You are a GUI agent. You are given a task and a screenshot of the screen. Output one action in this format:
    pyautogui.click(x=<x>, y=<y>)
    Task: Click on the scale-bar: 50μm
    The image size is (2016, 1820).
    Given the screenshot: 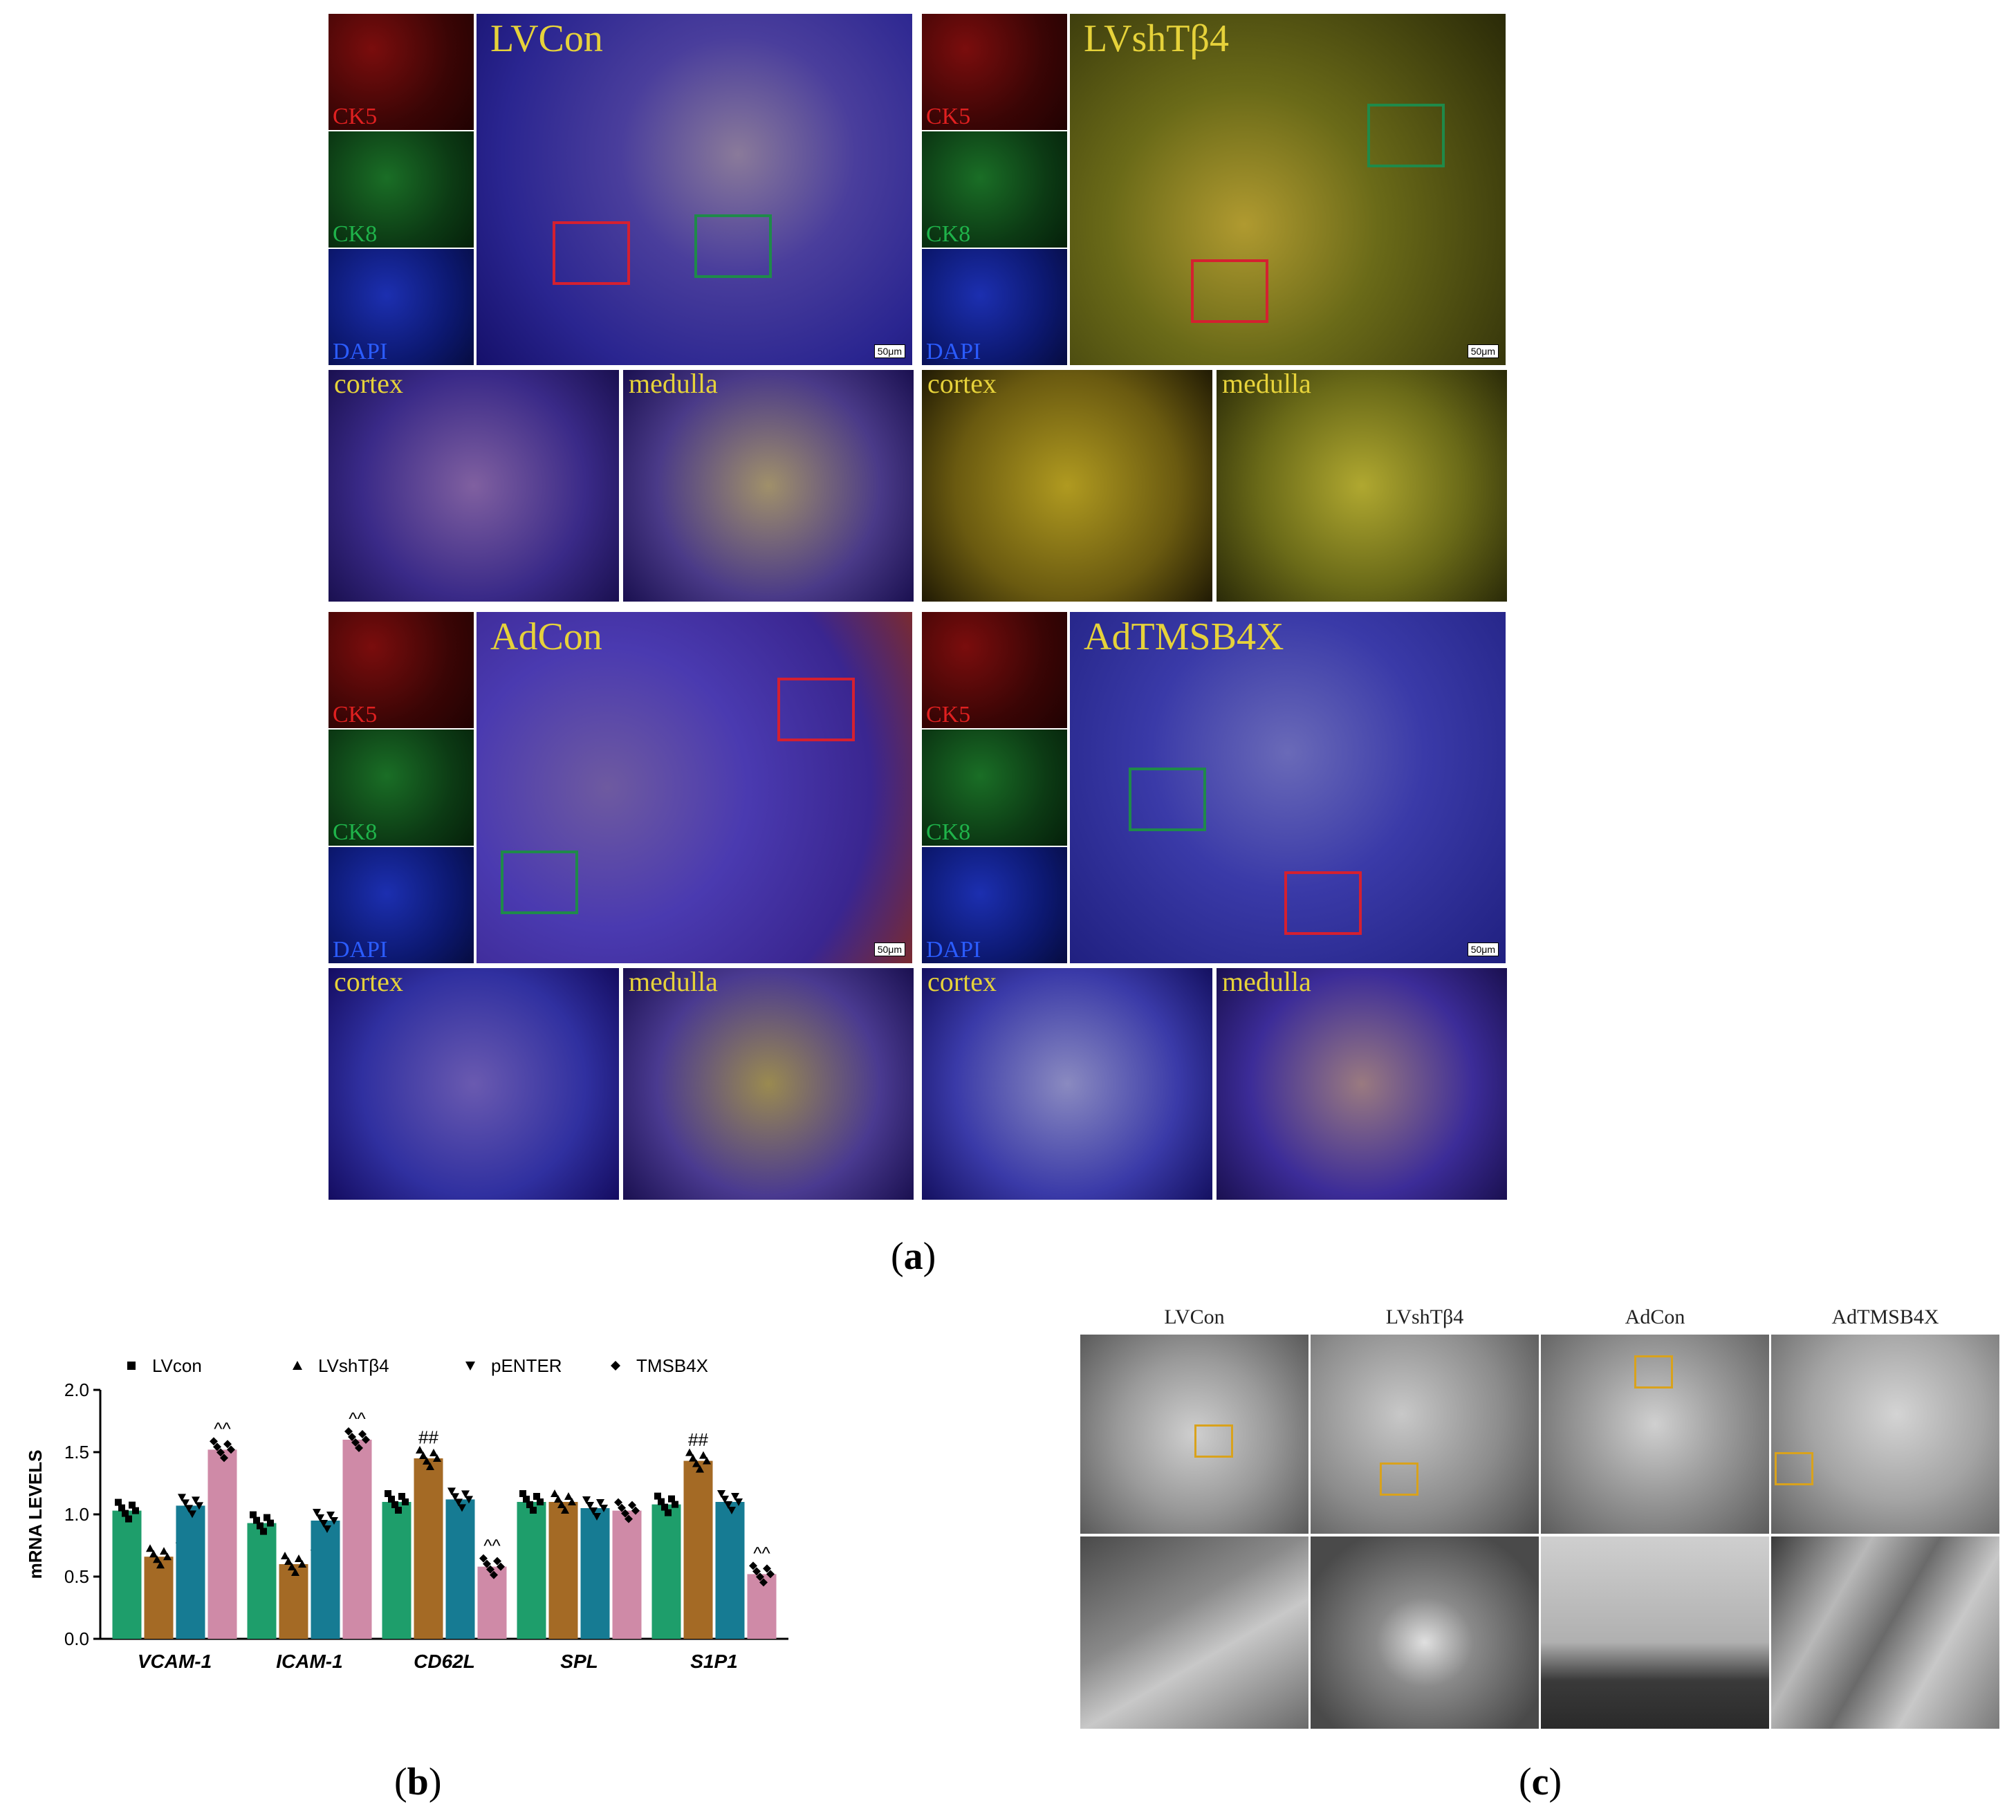 What is the action you would take?
    pyautogui.click(x=1483, y=351)
    